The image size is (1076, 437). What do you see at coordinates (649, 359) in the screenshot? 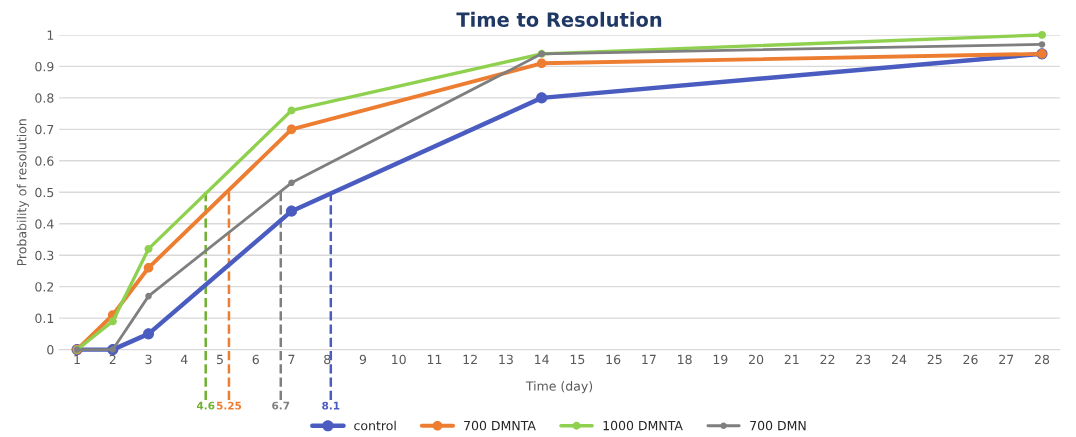
I see `x-tick-label: 17` at bounding box center [649, 359].